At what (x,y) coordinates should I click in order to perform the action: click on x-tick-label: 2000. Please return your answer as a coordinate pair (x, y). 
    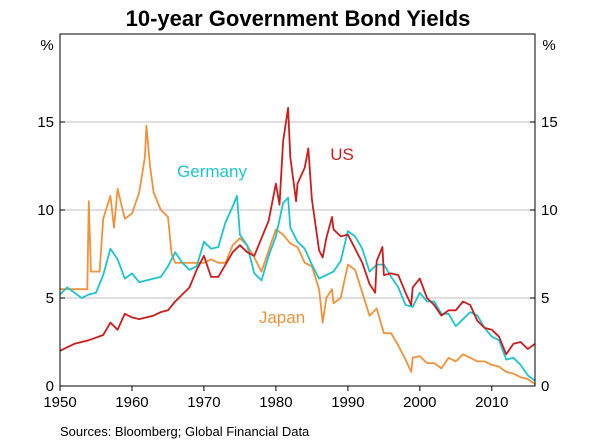
    Looking at the image, I should click on (419, 402).